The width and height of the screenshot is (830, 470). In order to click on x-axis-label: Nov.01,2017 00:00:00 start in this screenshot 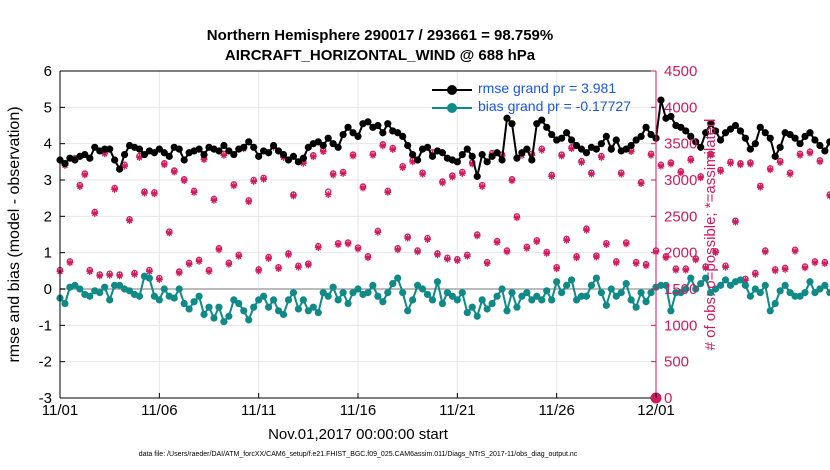, I will do `click(358, 434)`.